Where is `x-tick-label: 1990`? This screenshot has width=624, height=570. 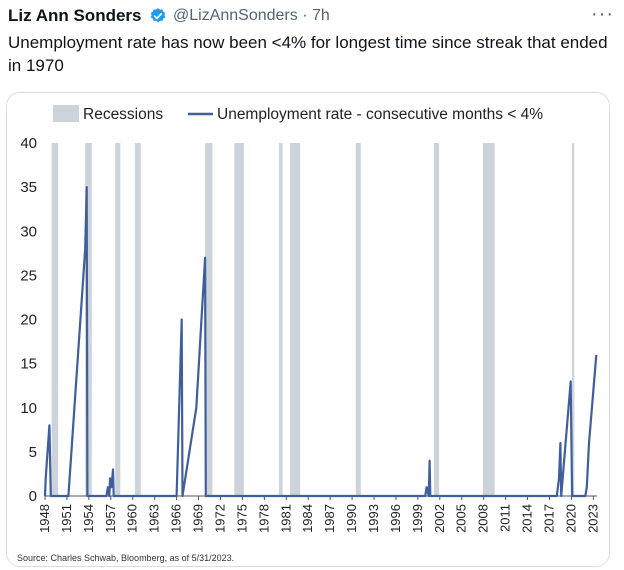 x-tick-label: 1990 is located at coordinates (351, 518).